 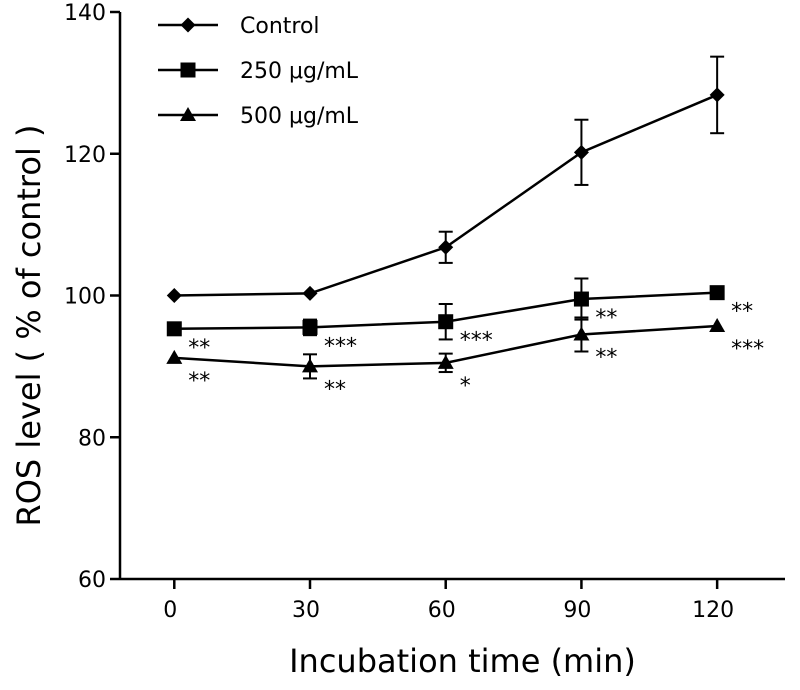 What do you see at coordinates (299, 71) in the screenshot?
I see `legend-label: 250 μg/mL` at bounding box center [299, 71].